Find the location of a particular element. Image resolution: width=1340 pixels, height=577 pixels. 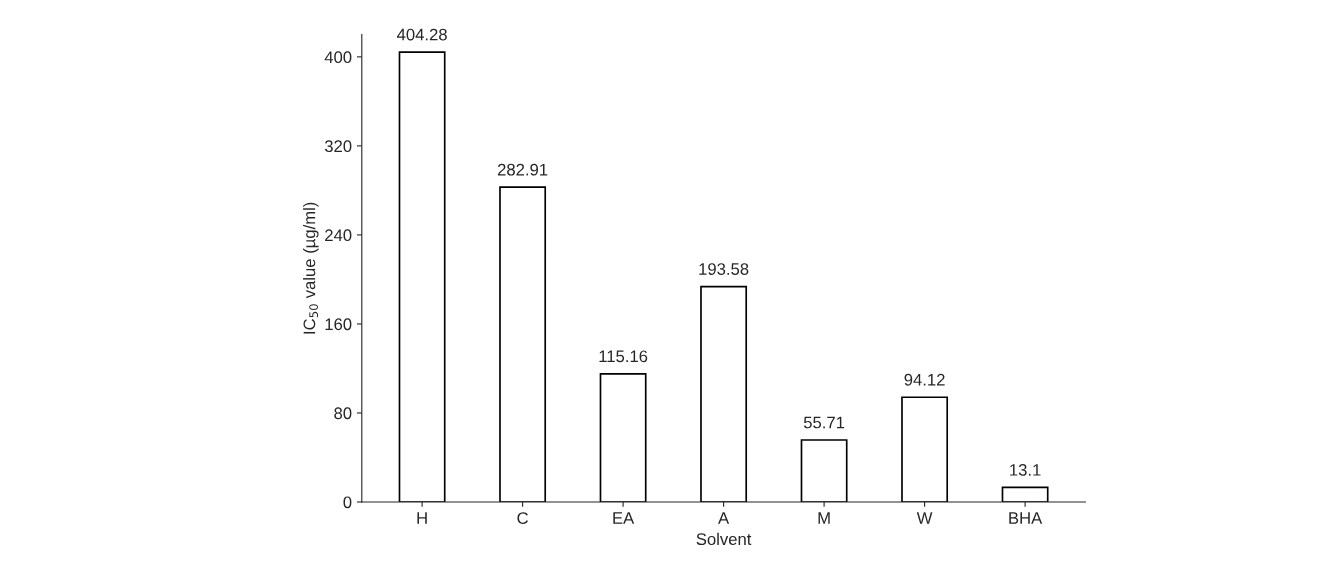

x-tick-label: BHA is located at coordinates (1026, 518).